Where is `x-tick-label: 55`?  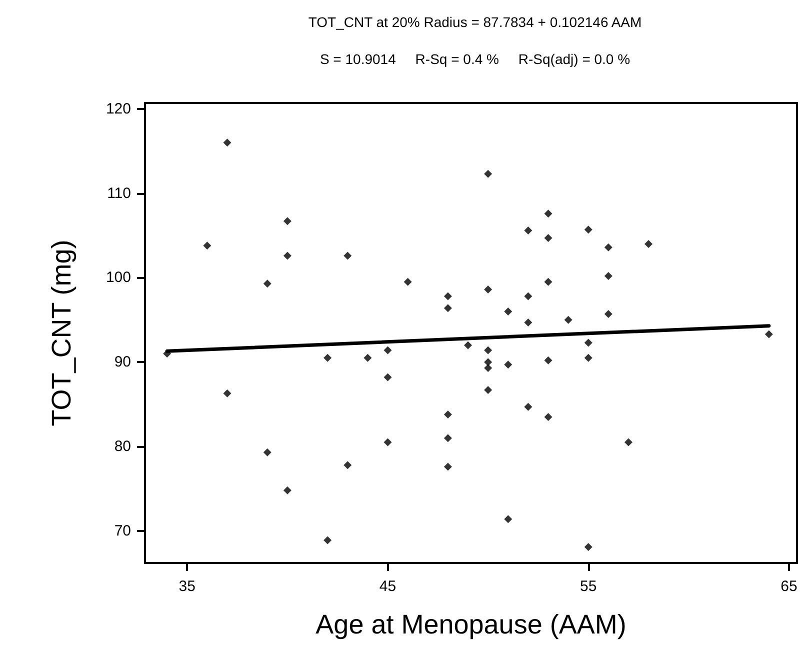
x-tick-label: 55 is located at coordinates (588, 586).